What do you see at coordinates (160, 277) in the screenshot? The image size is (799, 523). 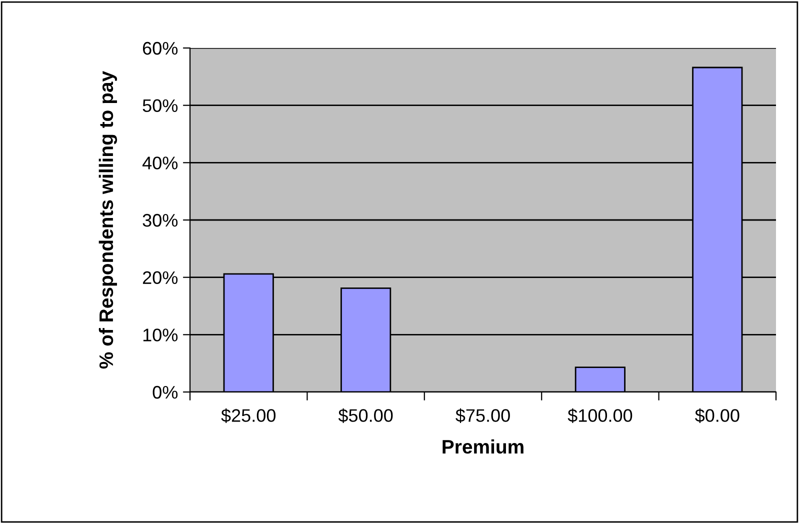 I see `y-tick-label: 20%` at bounding box center [160, 277].